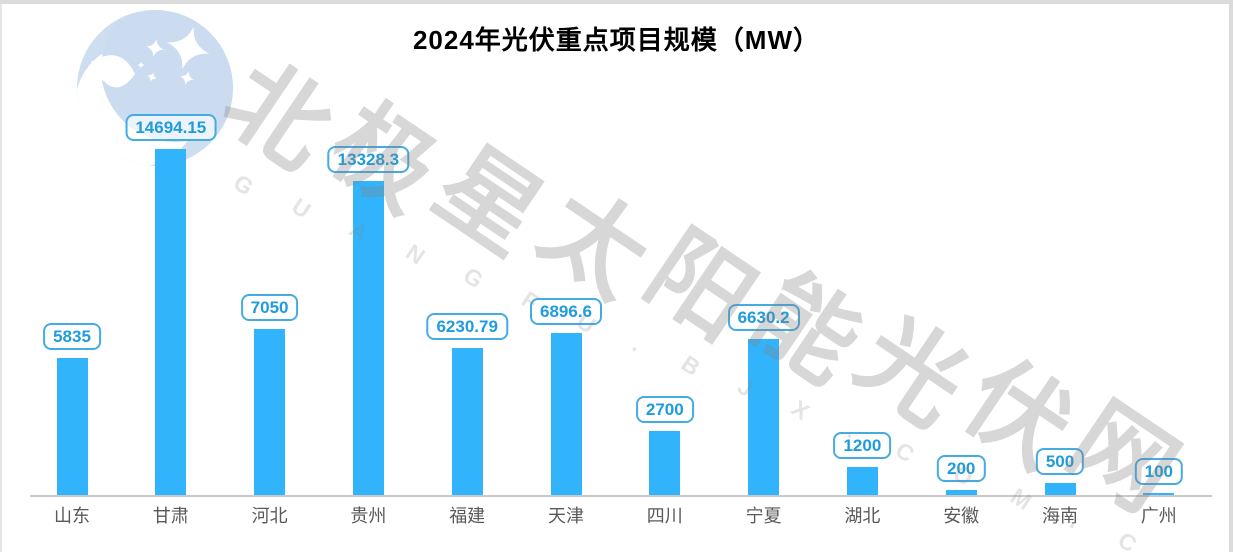  Describe the element at coordinates (368, 516) in the screenshot. I see `x-tick-label-4: 贵州` at that location.